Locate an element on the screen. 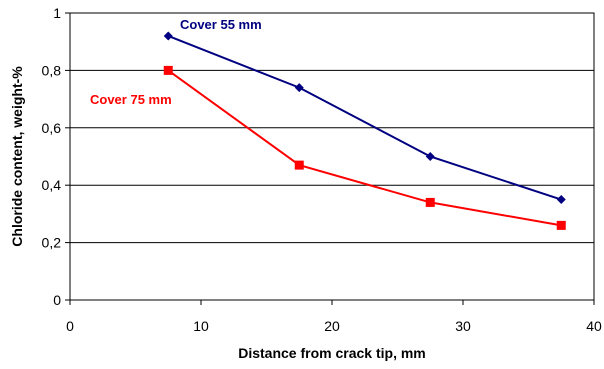 The height and width of the screenshot is (369, 604). y-axis-ticks: 0 0,2 0,4 0,6 0,8 1 is located at coordinates (56, 156).